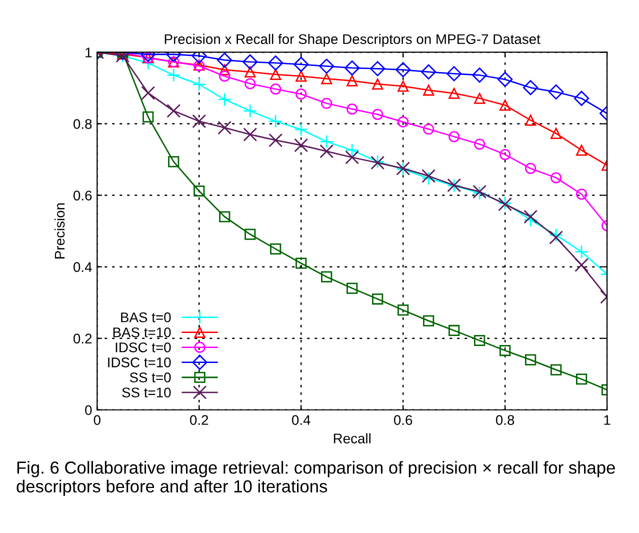 The image size is (639, 533). What do you see at coordinates (505, 420) in the screenshot?
I see `x-tick-label: 0.8` at bounding box center [505, 420].